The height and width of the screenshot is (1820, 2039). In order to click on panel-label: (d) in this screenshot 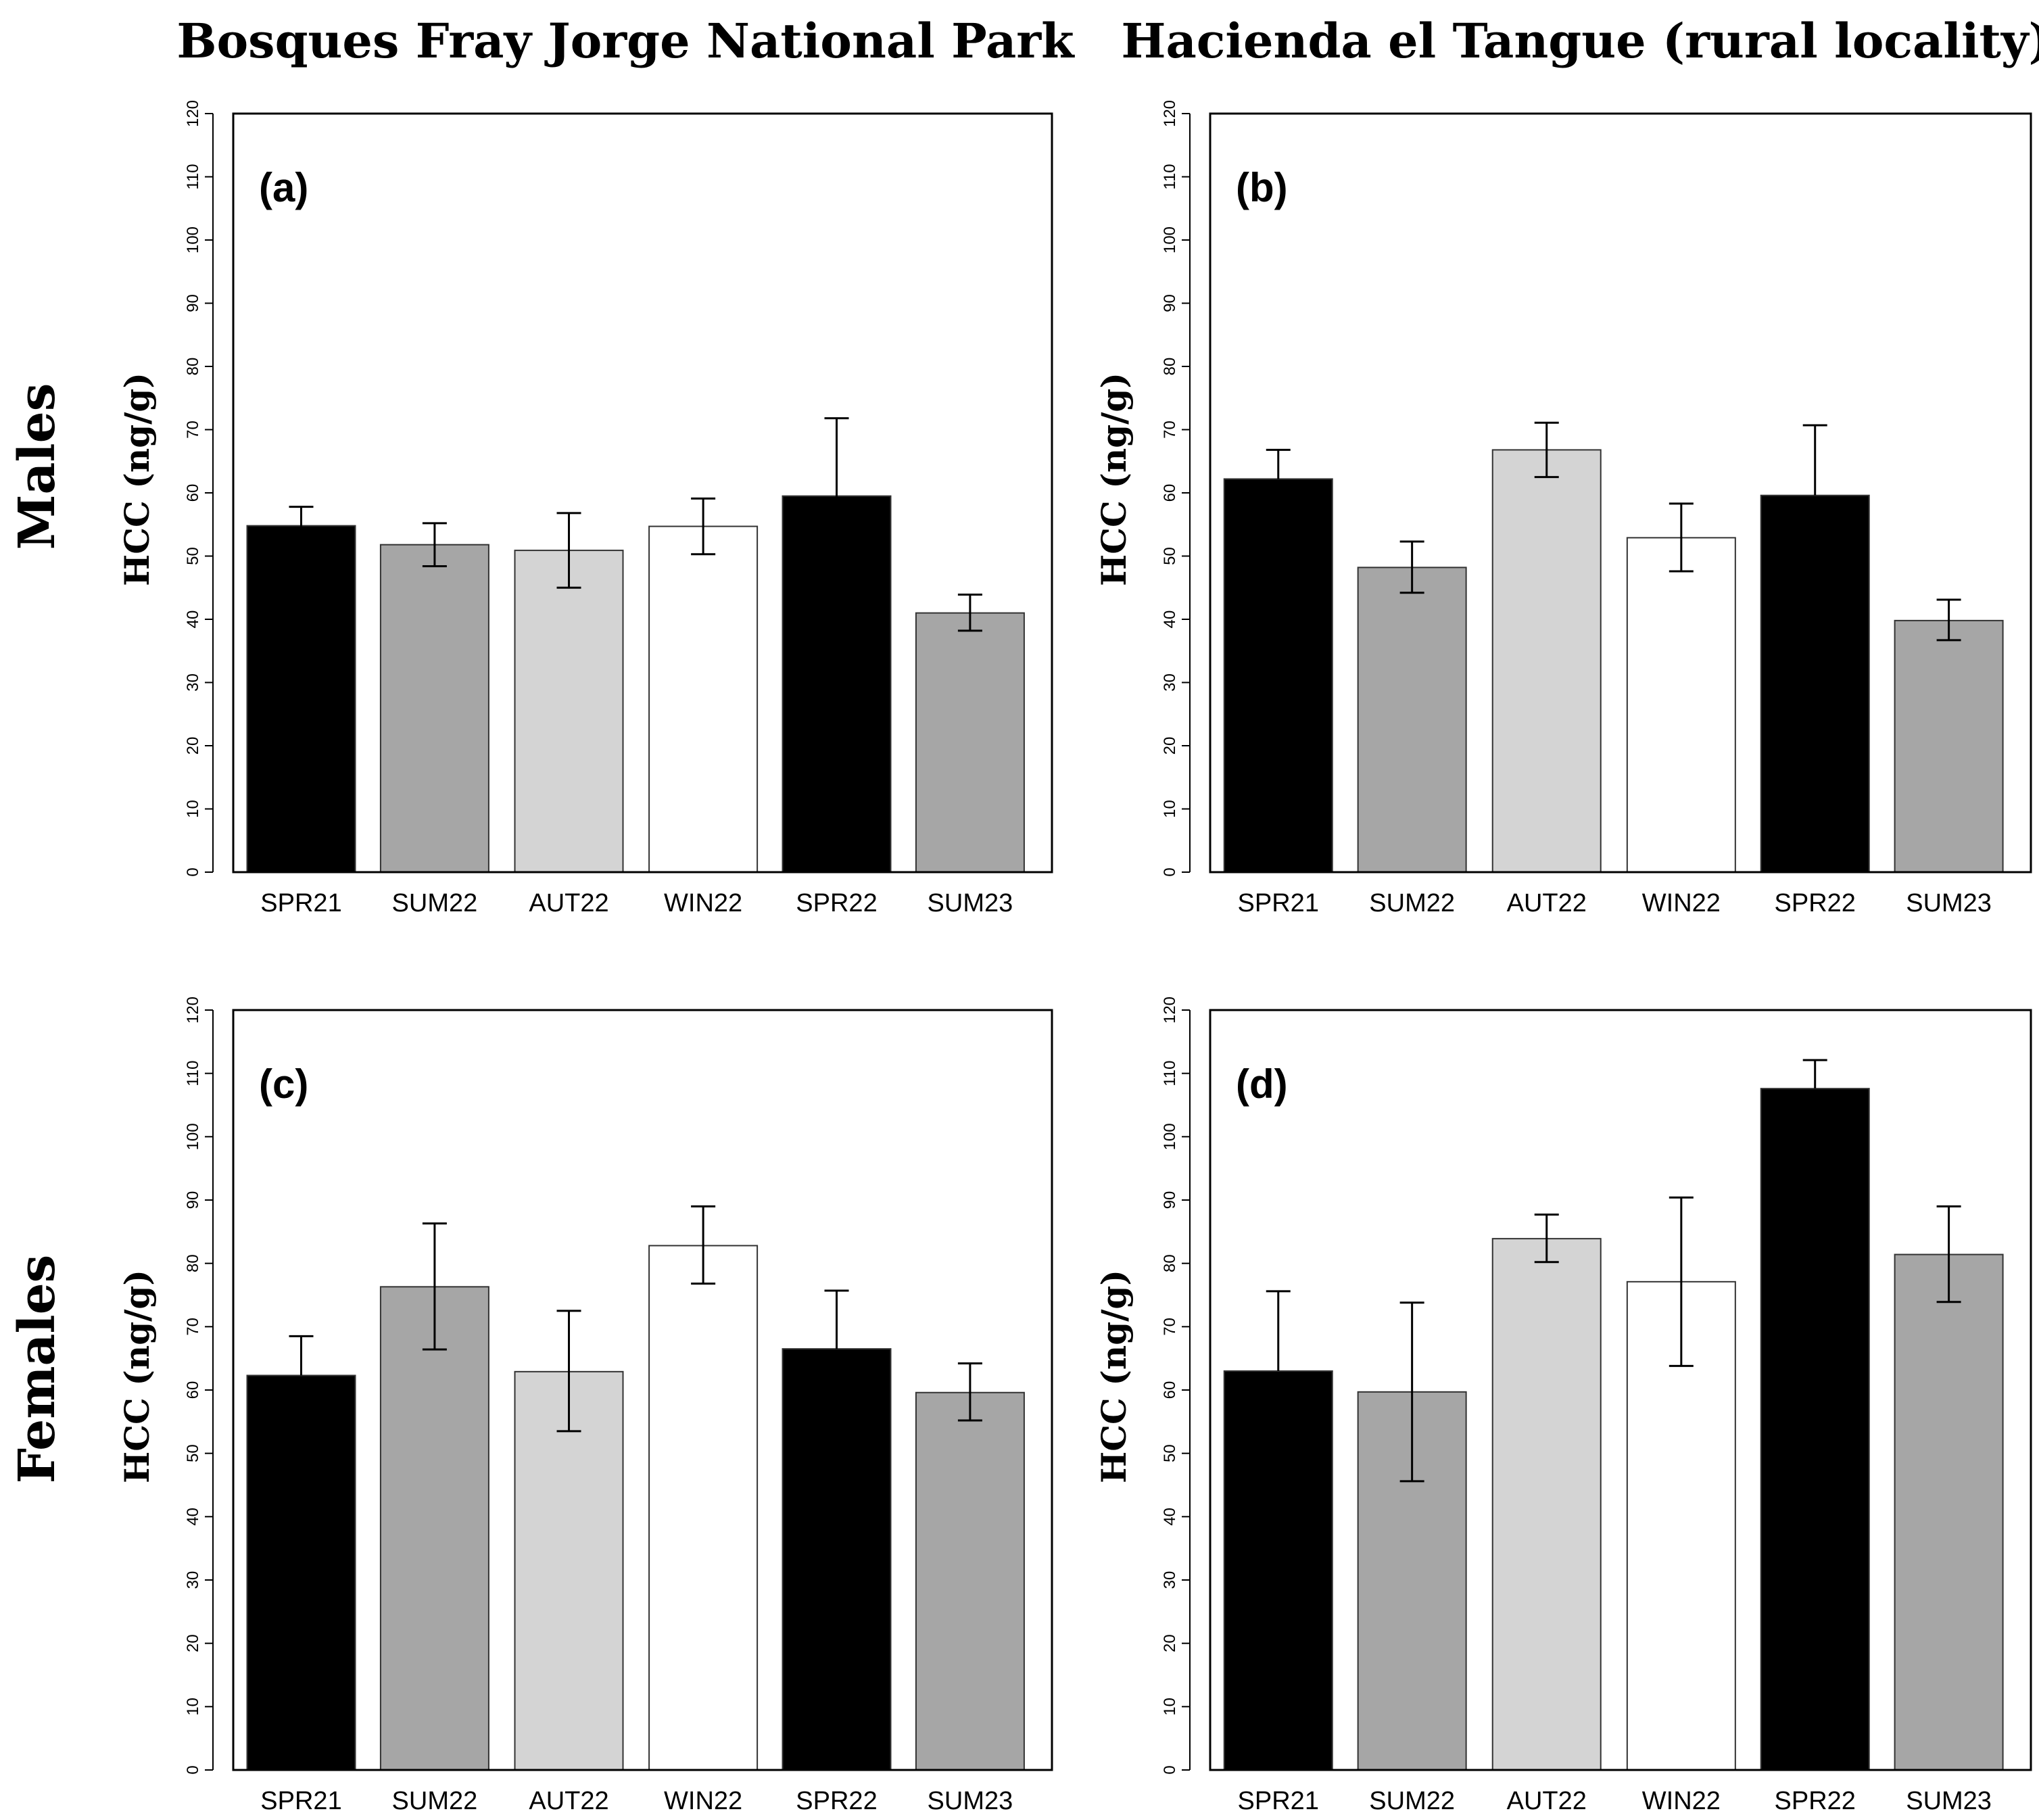, I will do `click(1262, 1084)`.